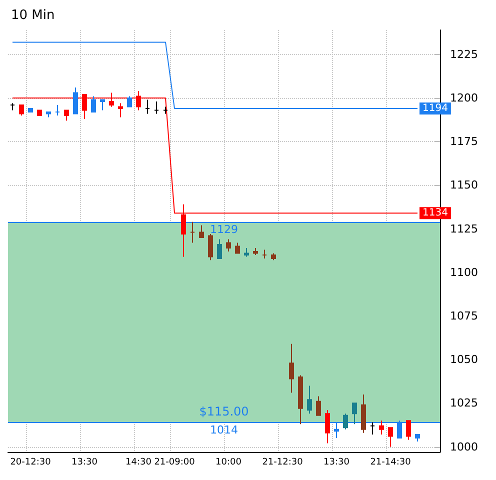  What do you see at coordinates (464, 272) in the screenshot?
I see `y-tick-label: 1100` at bounding box center [464, 272].